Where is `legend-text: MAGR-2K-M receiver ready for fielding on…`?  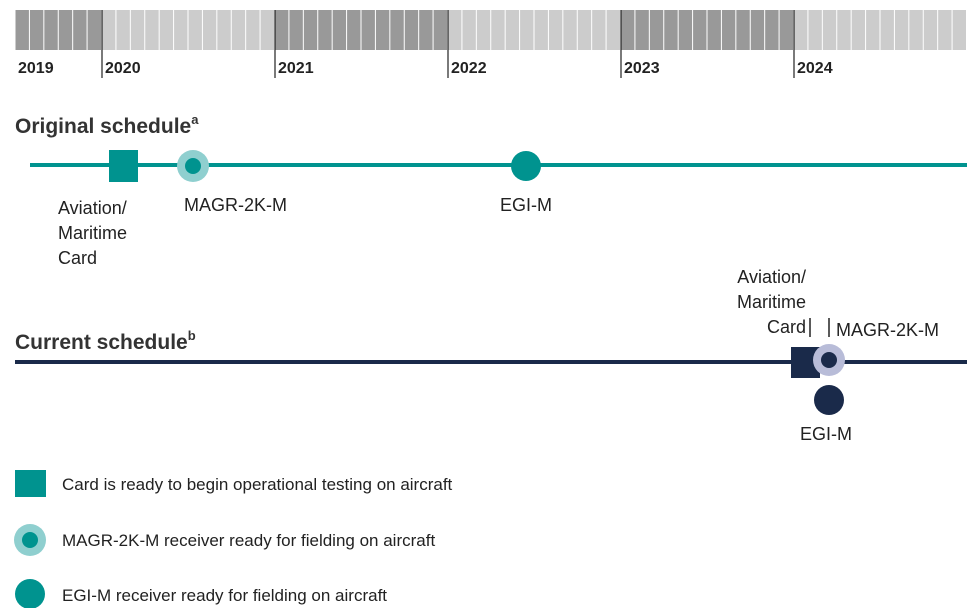 legend-text: MAGR-2K-M receiver ready for fielding on… is located at coordinates (248, 540).